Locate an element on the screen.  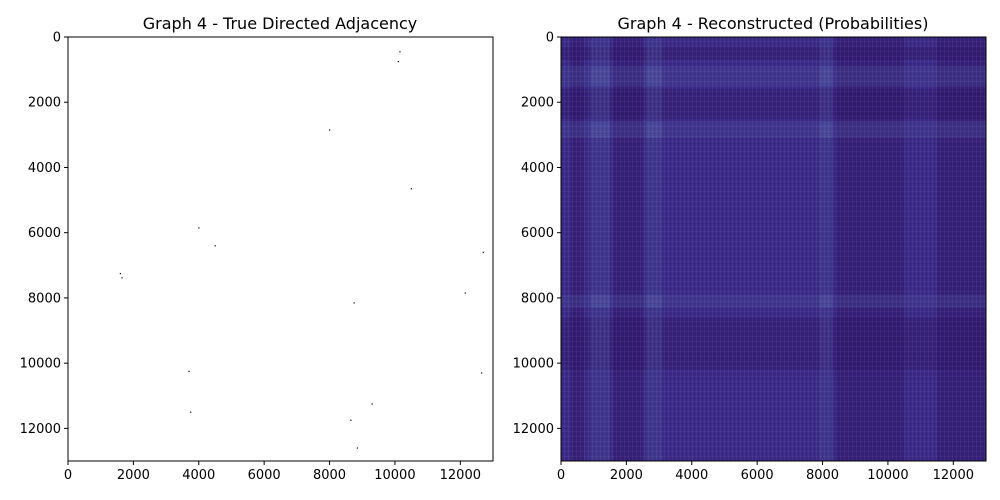
panel-title: Graph 4 - Reconstructed (Probabilities) is located at coordinates (773, 23).